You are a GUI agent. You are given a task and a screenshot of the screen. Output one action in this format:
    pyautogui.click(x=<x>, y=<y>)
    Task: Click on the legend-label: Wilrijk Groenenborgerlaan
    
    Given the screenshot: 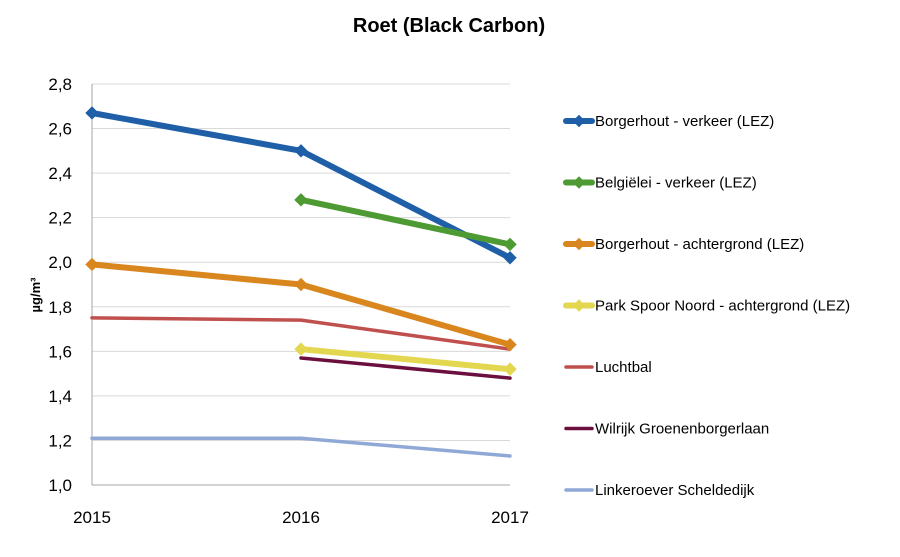 What is the action you would take?
    pyautogui.click(x=682, y=429)
    